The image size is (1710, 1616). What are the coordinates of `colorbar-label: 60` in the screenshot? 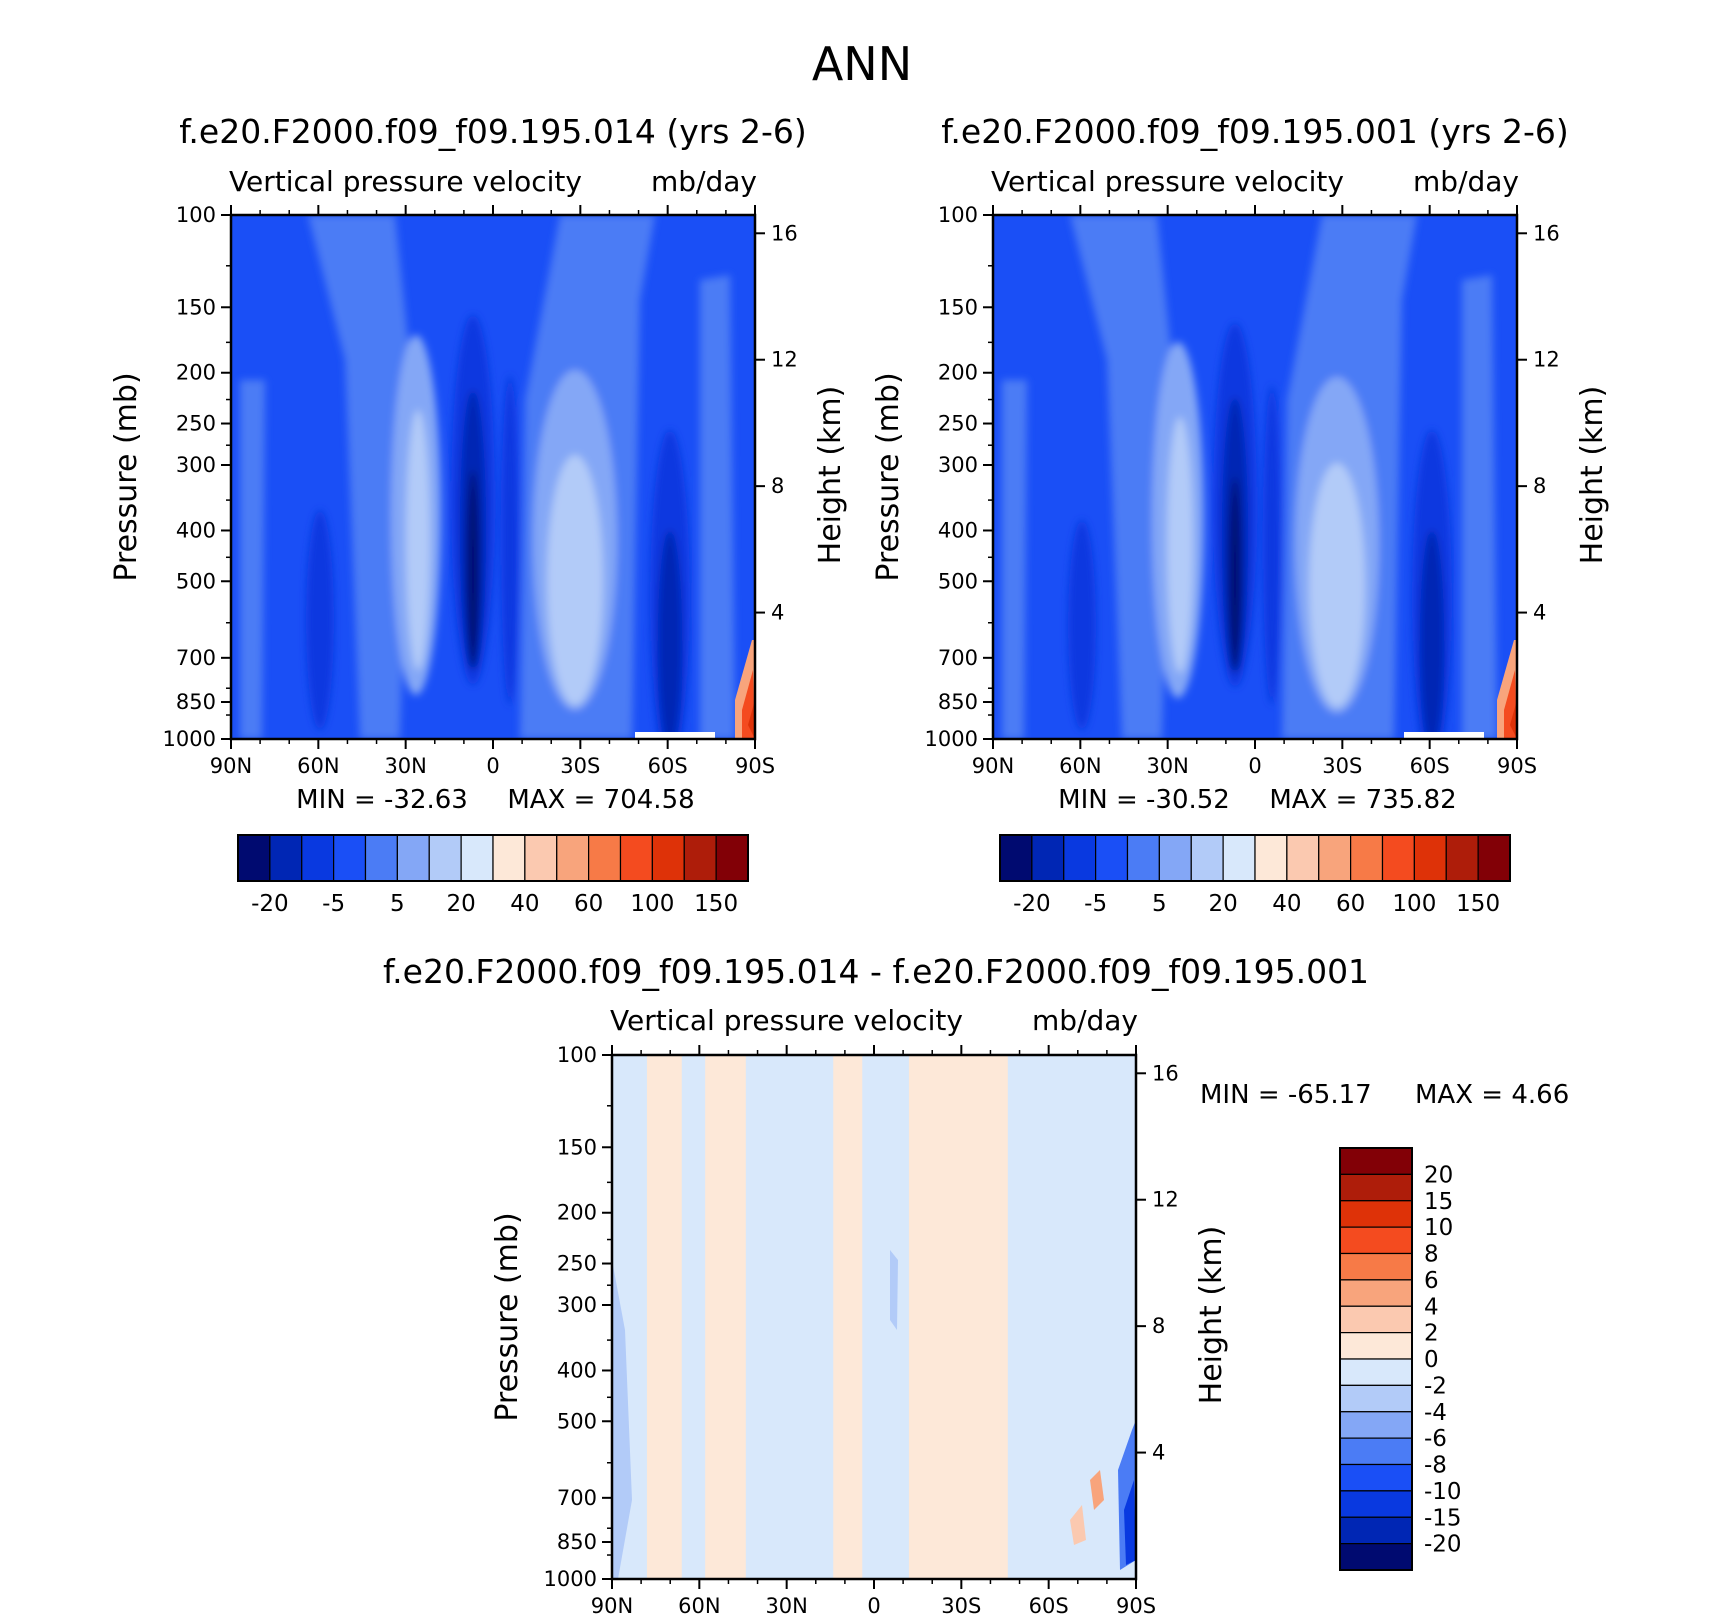 It's located at (588, 904).